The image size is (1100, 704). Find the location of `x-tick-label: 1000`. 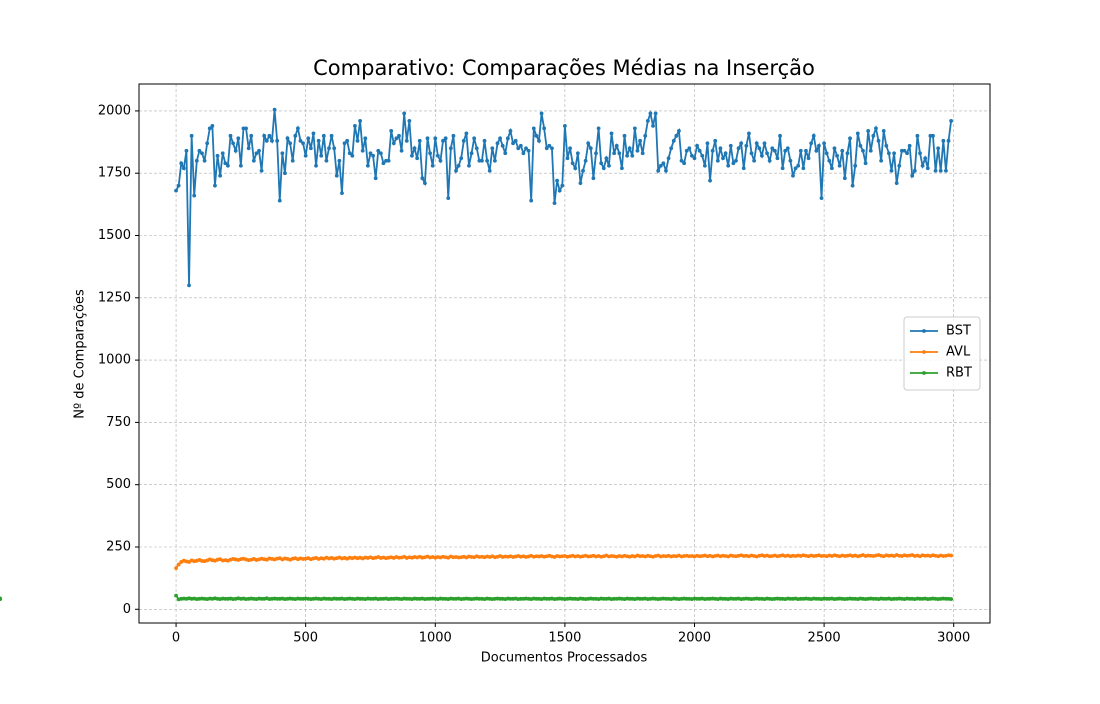

x-tick-label: 1000 is located at coordinates (435, 638).